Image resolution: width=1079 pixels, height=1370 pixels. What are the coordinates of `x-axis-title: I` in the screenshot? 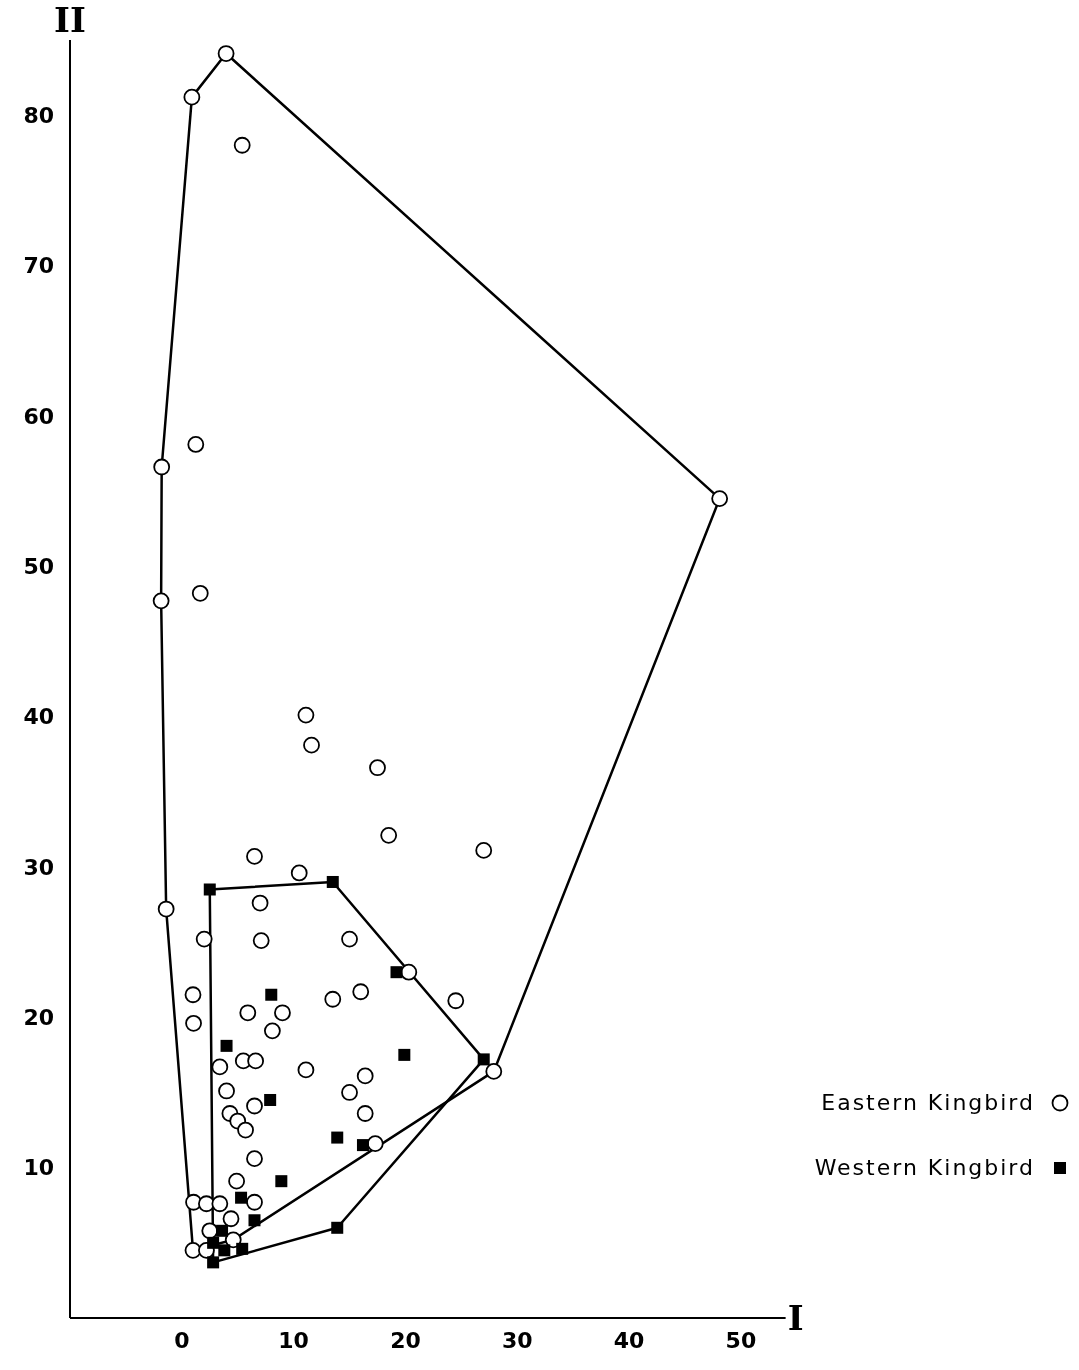 It's located at (795, 1318).